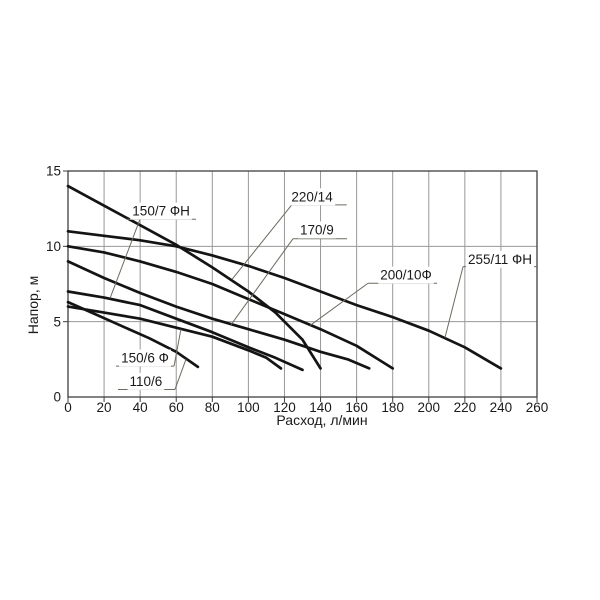 The image size is (600, 600). I want to click on curve-label-110-6: 110/6, so click(146, 381).